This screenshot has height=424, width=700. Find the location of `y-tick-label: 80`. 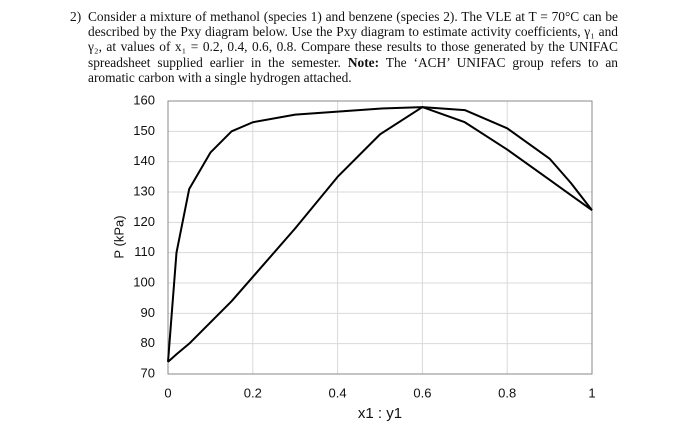

y-tick-label: 80 is located at coordinates (148, 342).